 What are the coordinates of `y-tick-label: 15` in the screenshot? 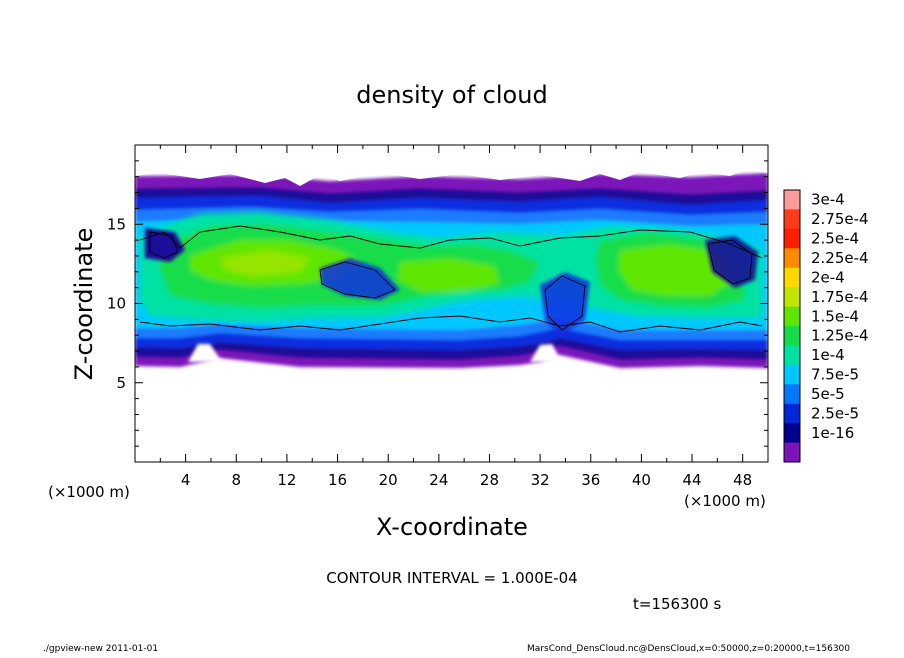 It's located at (116, 224).